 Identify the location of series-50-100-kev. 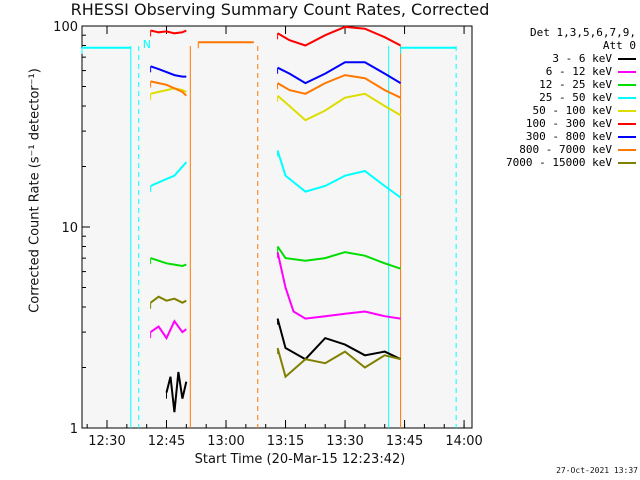
(276, 104).